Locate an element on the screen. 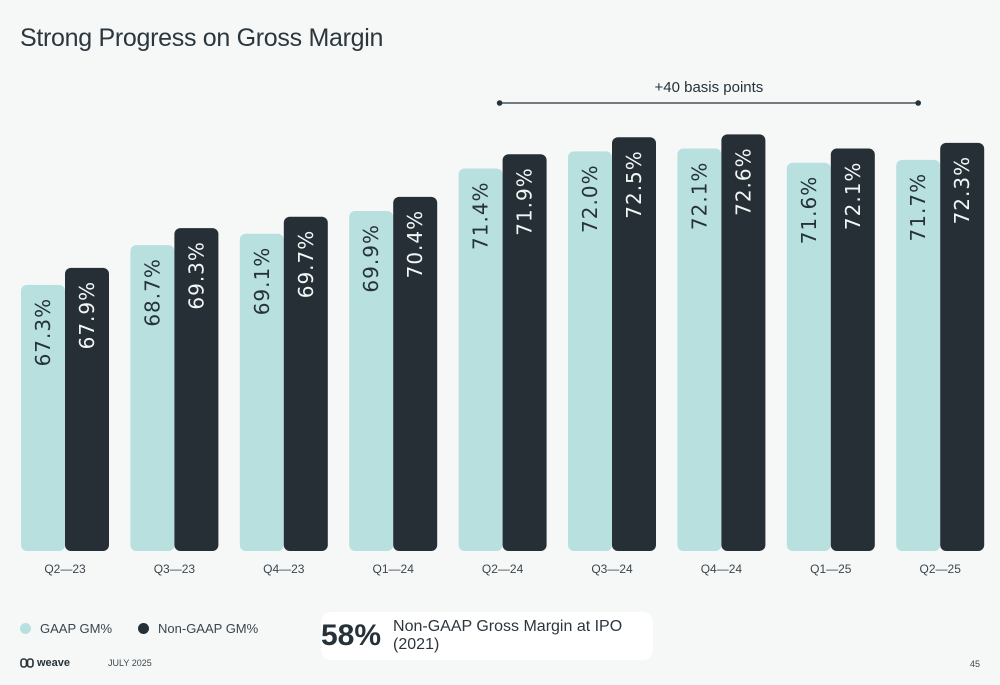  chart-legend: GAAP GM% Non-GAAP GM% is located at coordinates (152, 628).